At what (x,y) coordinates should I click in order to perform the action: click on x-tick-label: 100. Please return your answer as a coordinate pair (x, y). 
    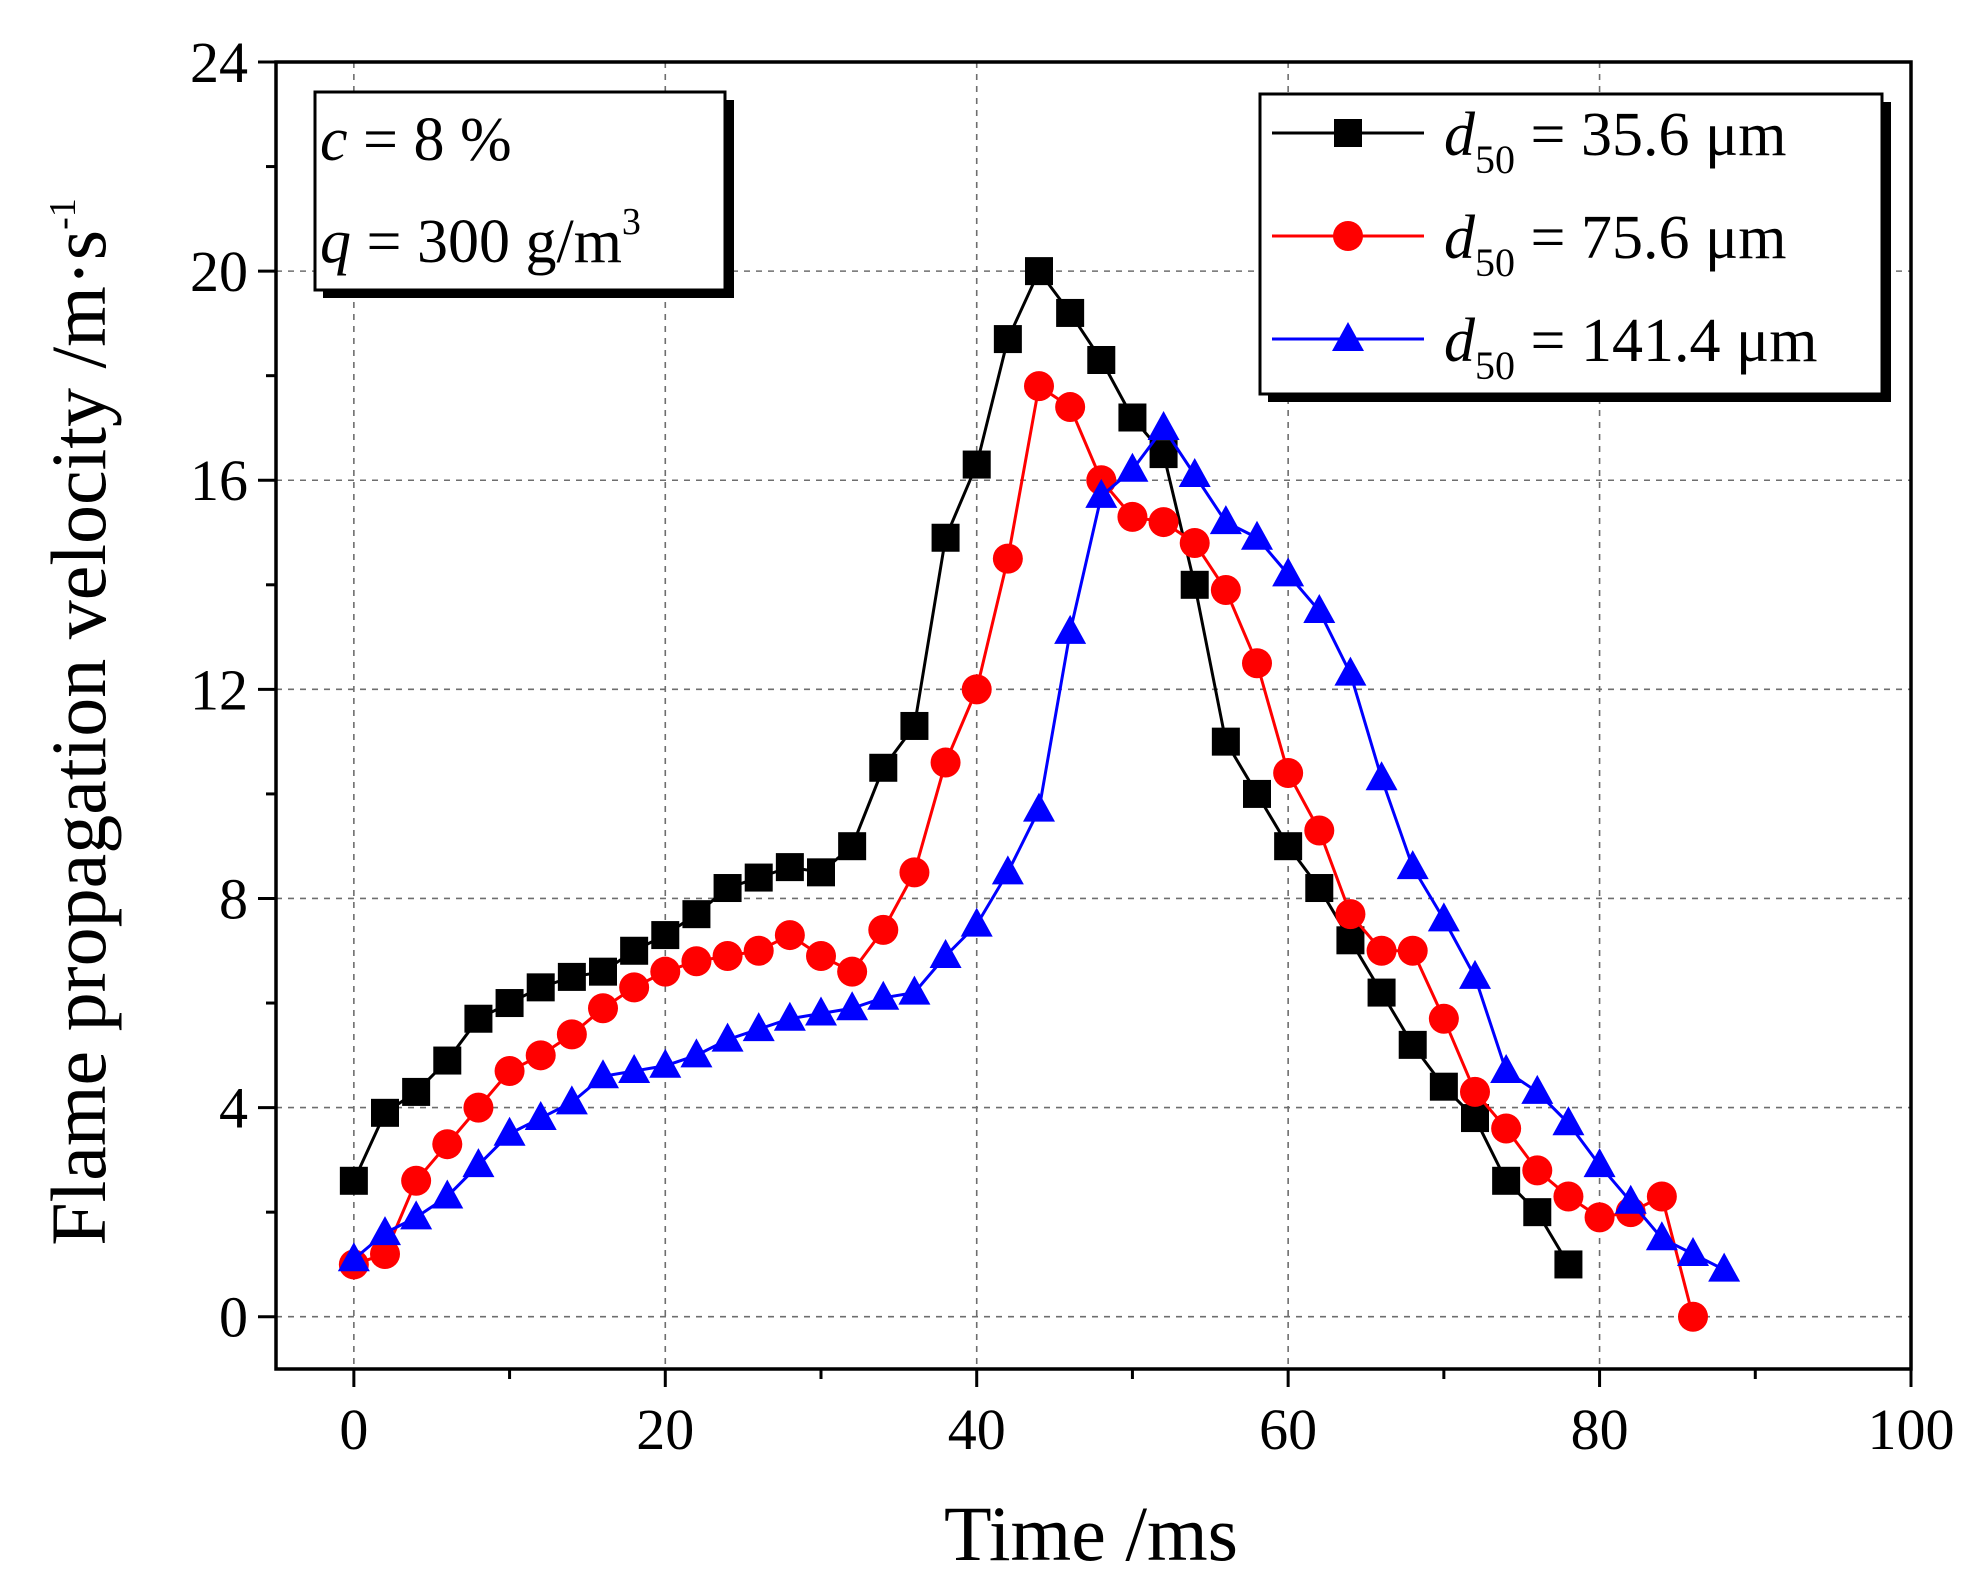
    Looking at the image, I should click on (1911, 1429).